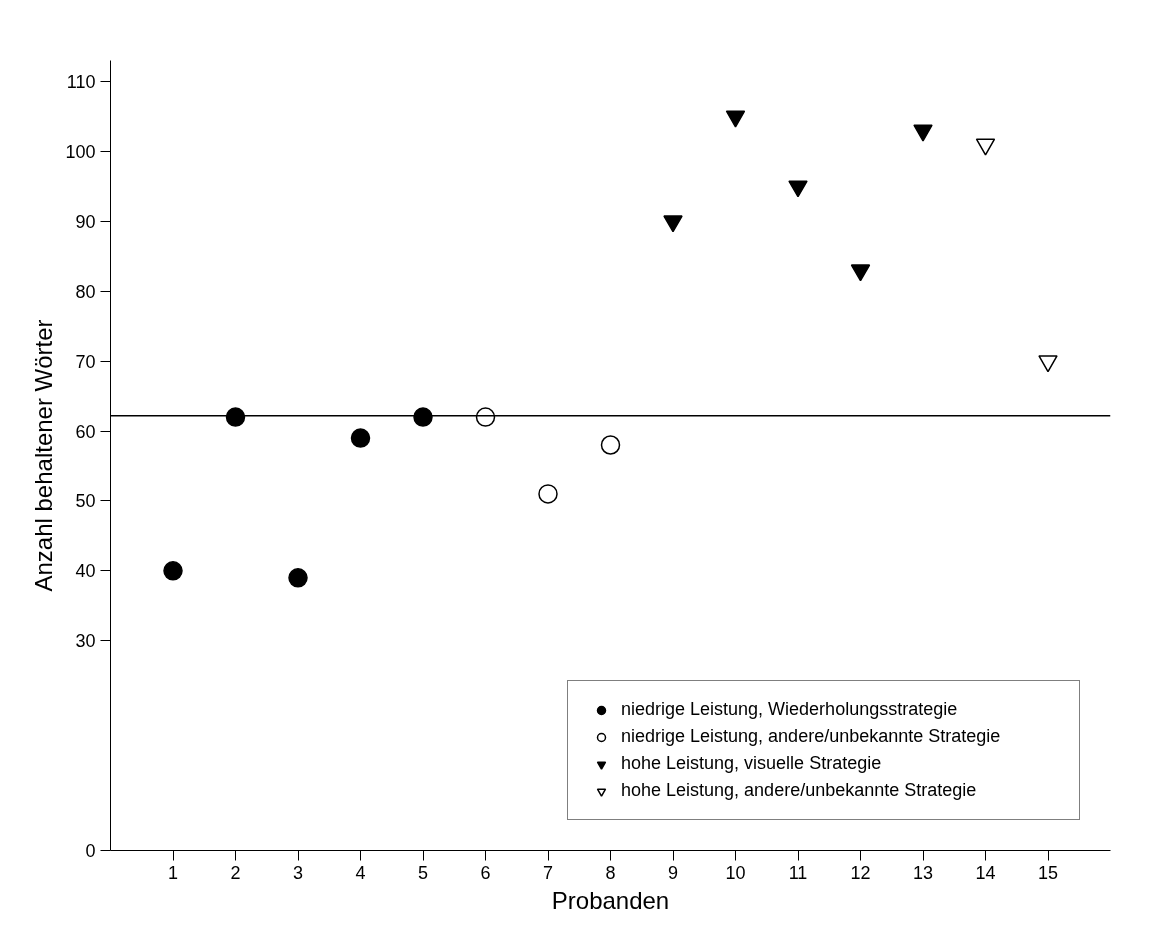 Image resolution: width=1174 pixels, height=947 pixels. What do you see at coordinates (80, 151) in the screenshot?
I see `y-tick-label: 100` at bounding box center [80, 151].